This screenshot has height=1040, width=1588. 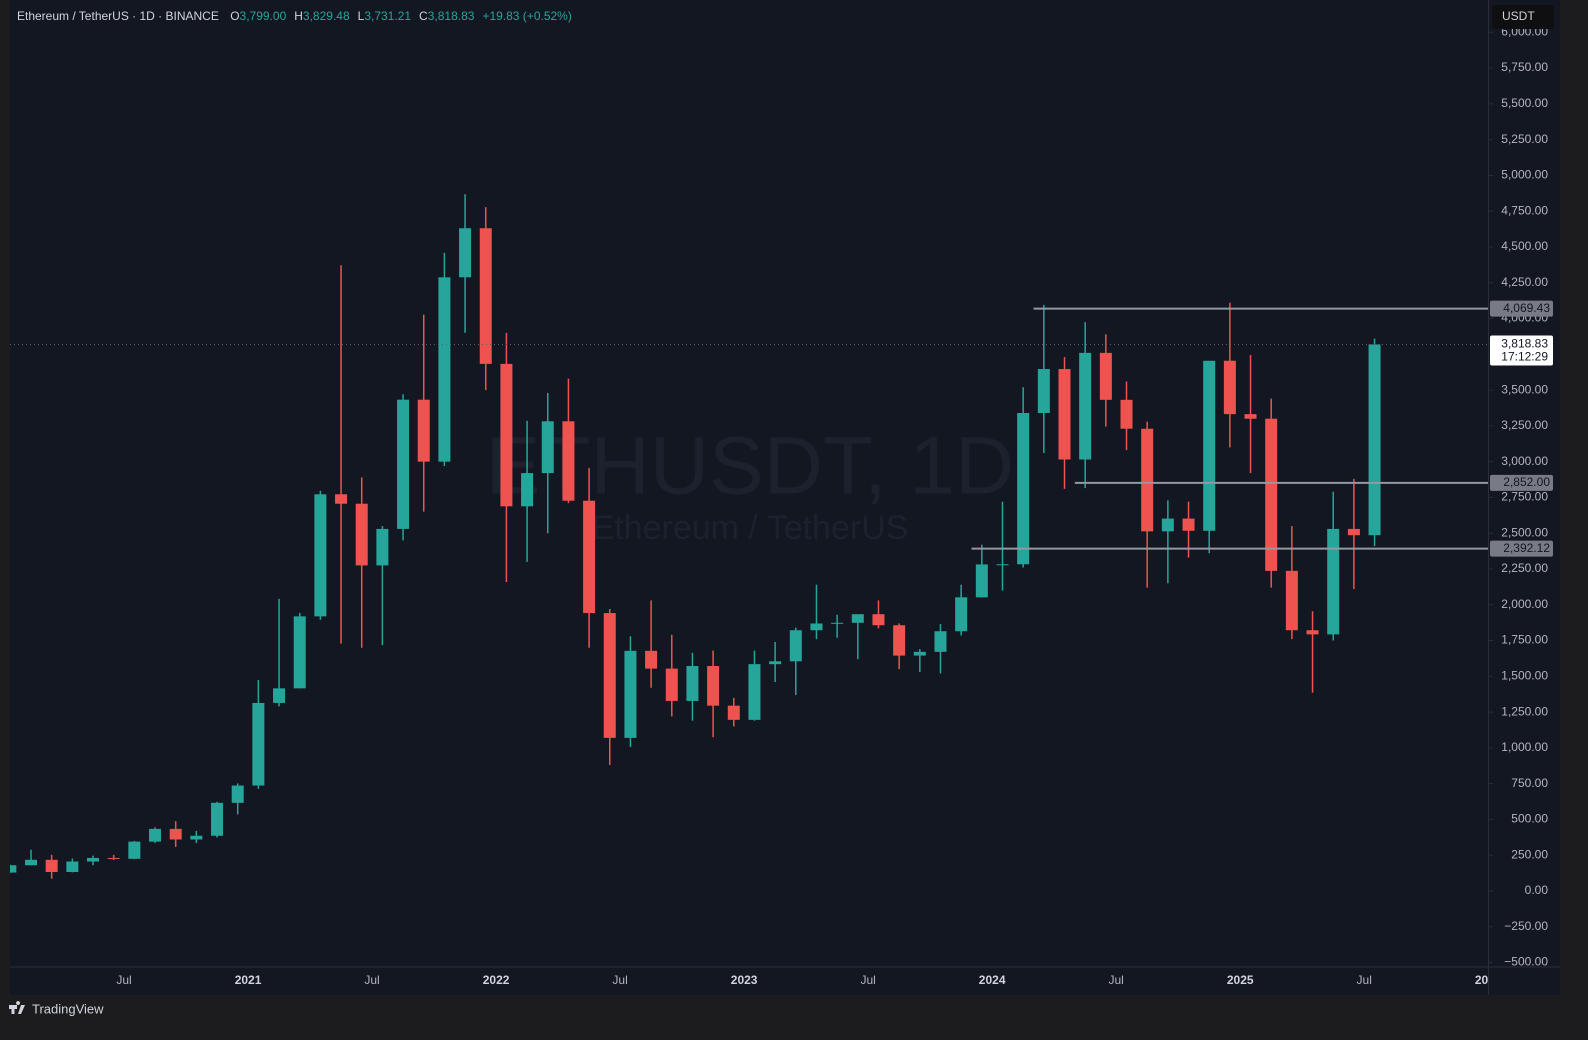 What do you see at coordinates (1526, 548) in the screenshot?
I see `level-label: 2,392.12` at bounding box center [1526, 548].